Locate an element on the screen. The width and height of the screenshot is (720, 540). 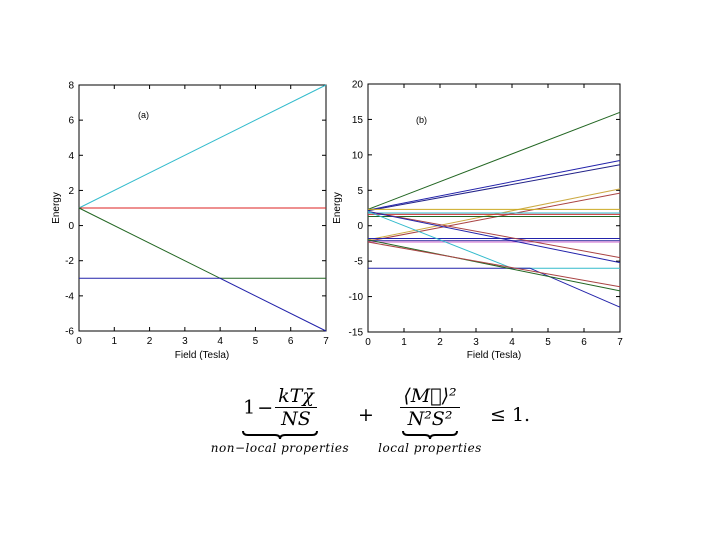
underbrace-2-icon is located at coordinates (430, 435).